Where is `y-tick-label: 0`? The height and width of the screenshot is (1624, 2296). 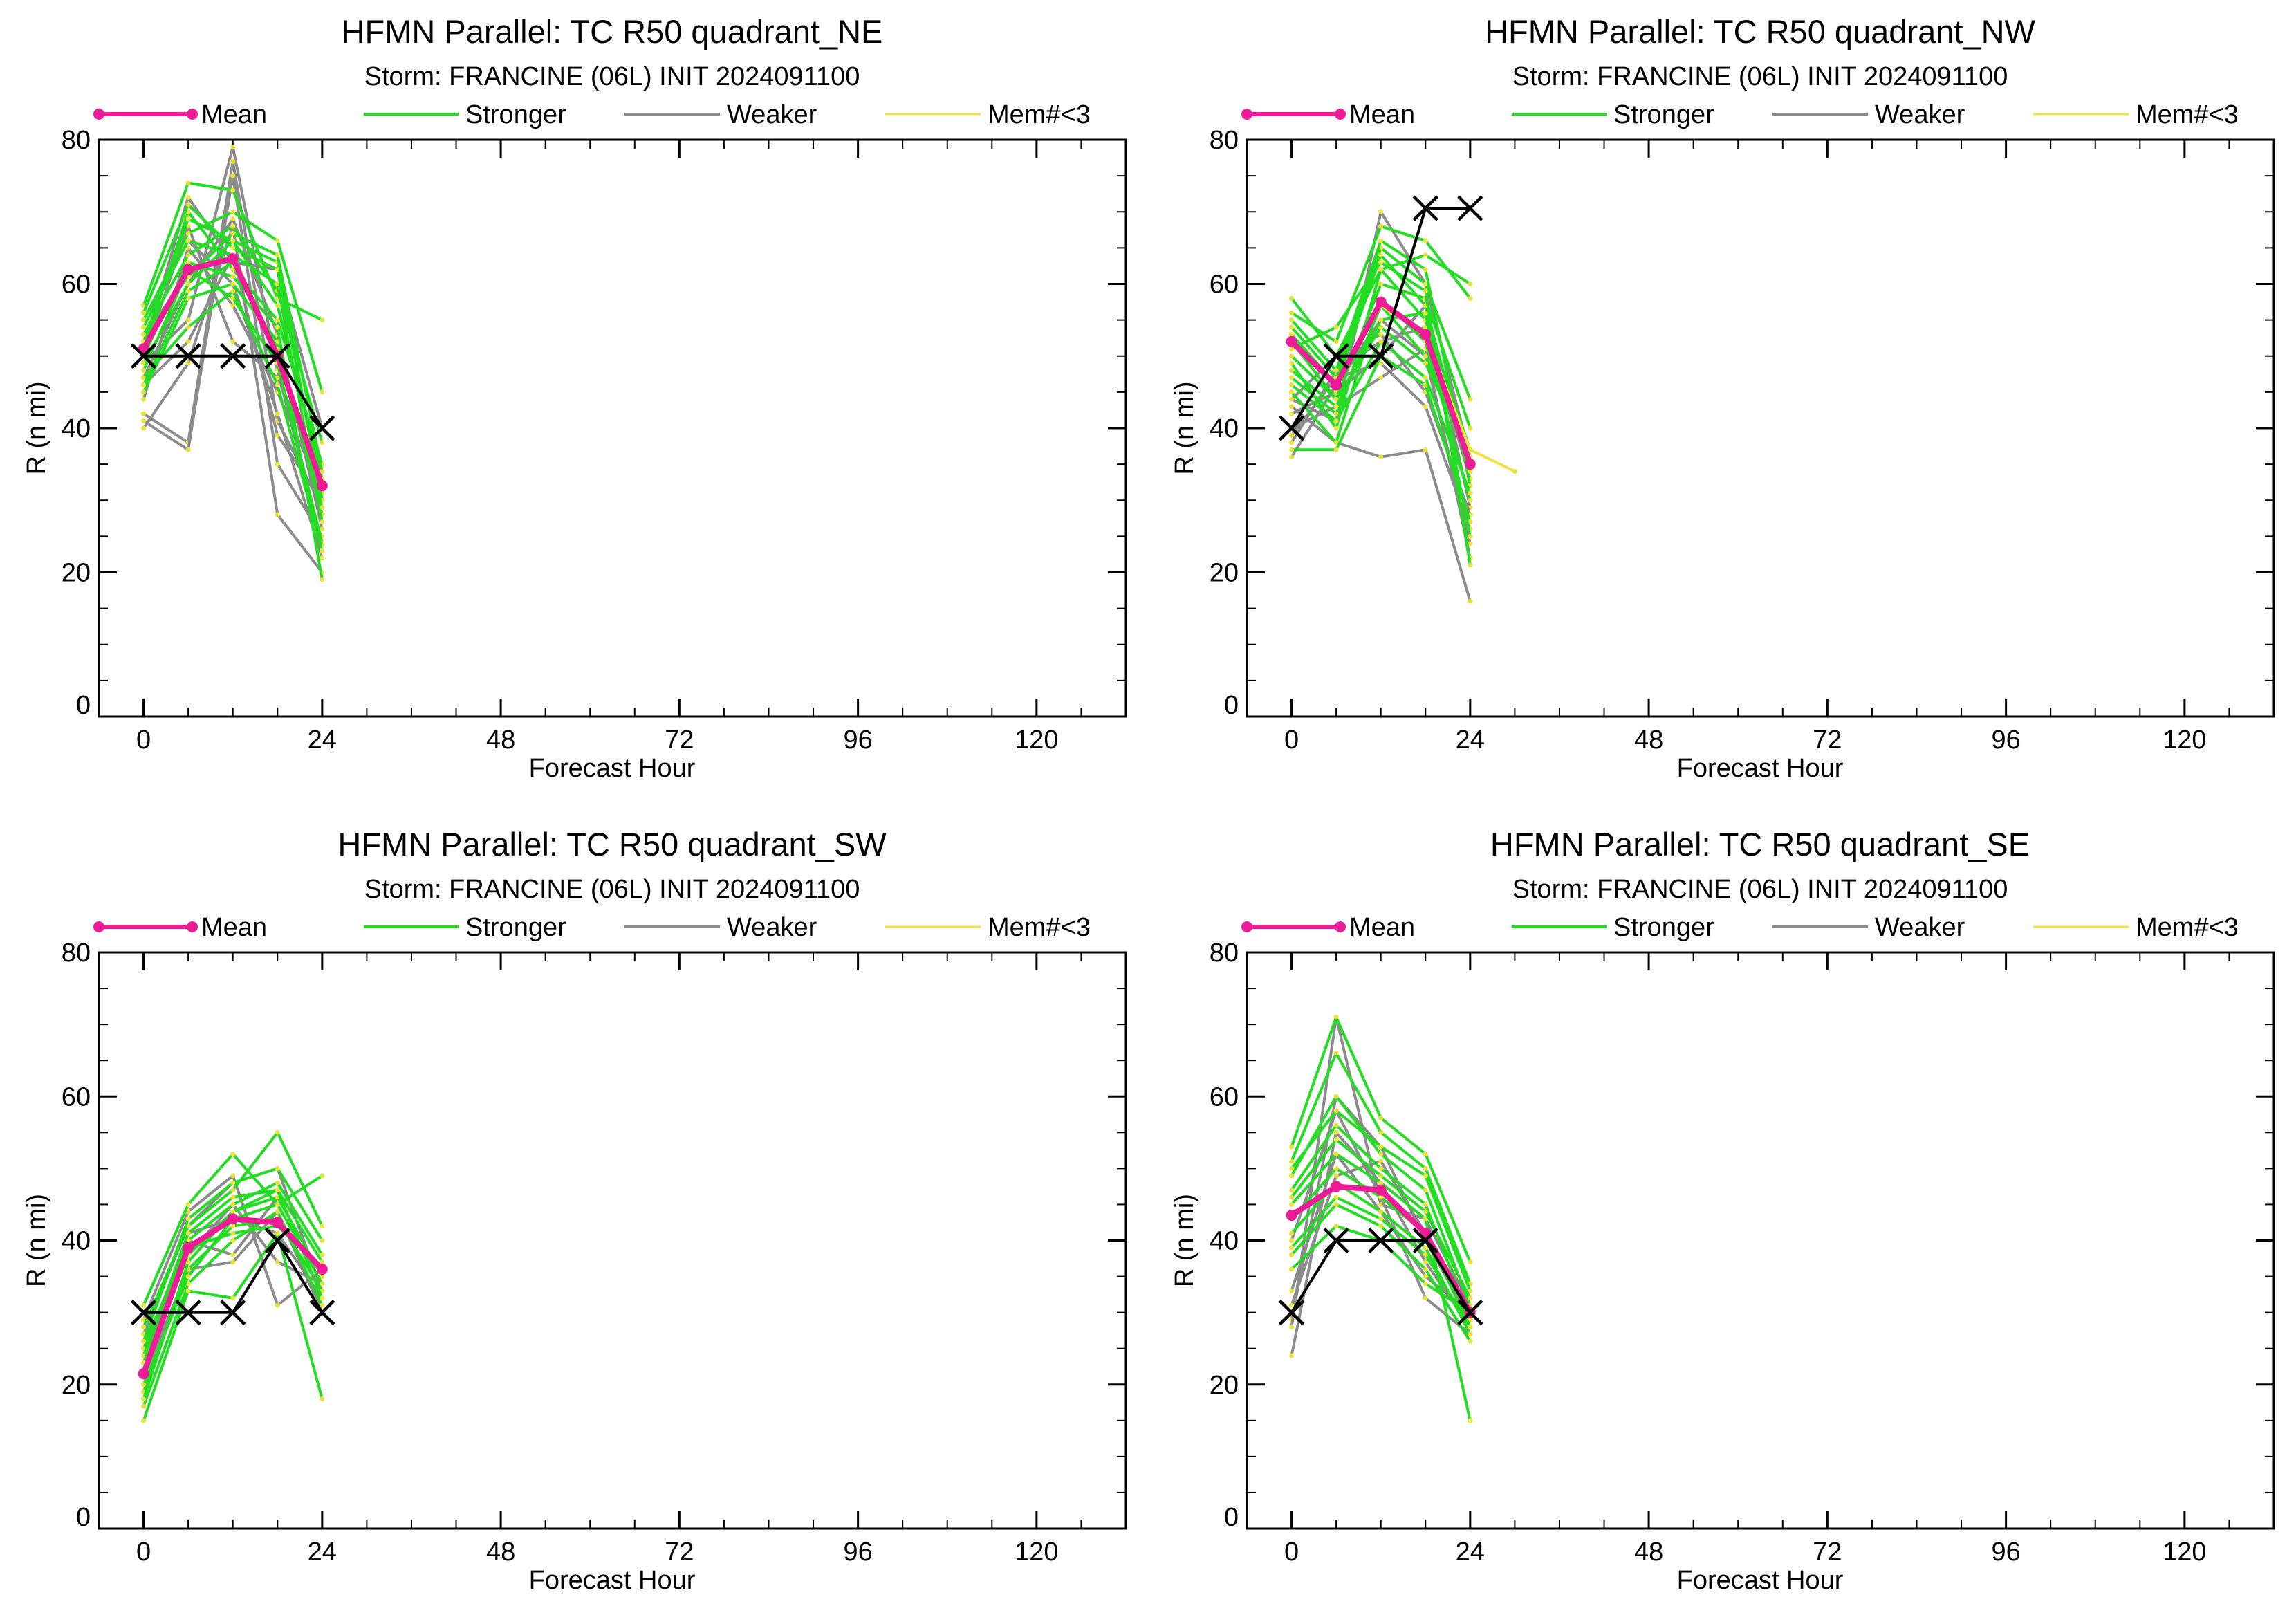
y-tick-label: 0 is located at coordinates (1232, 705).